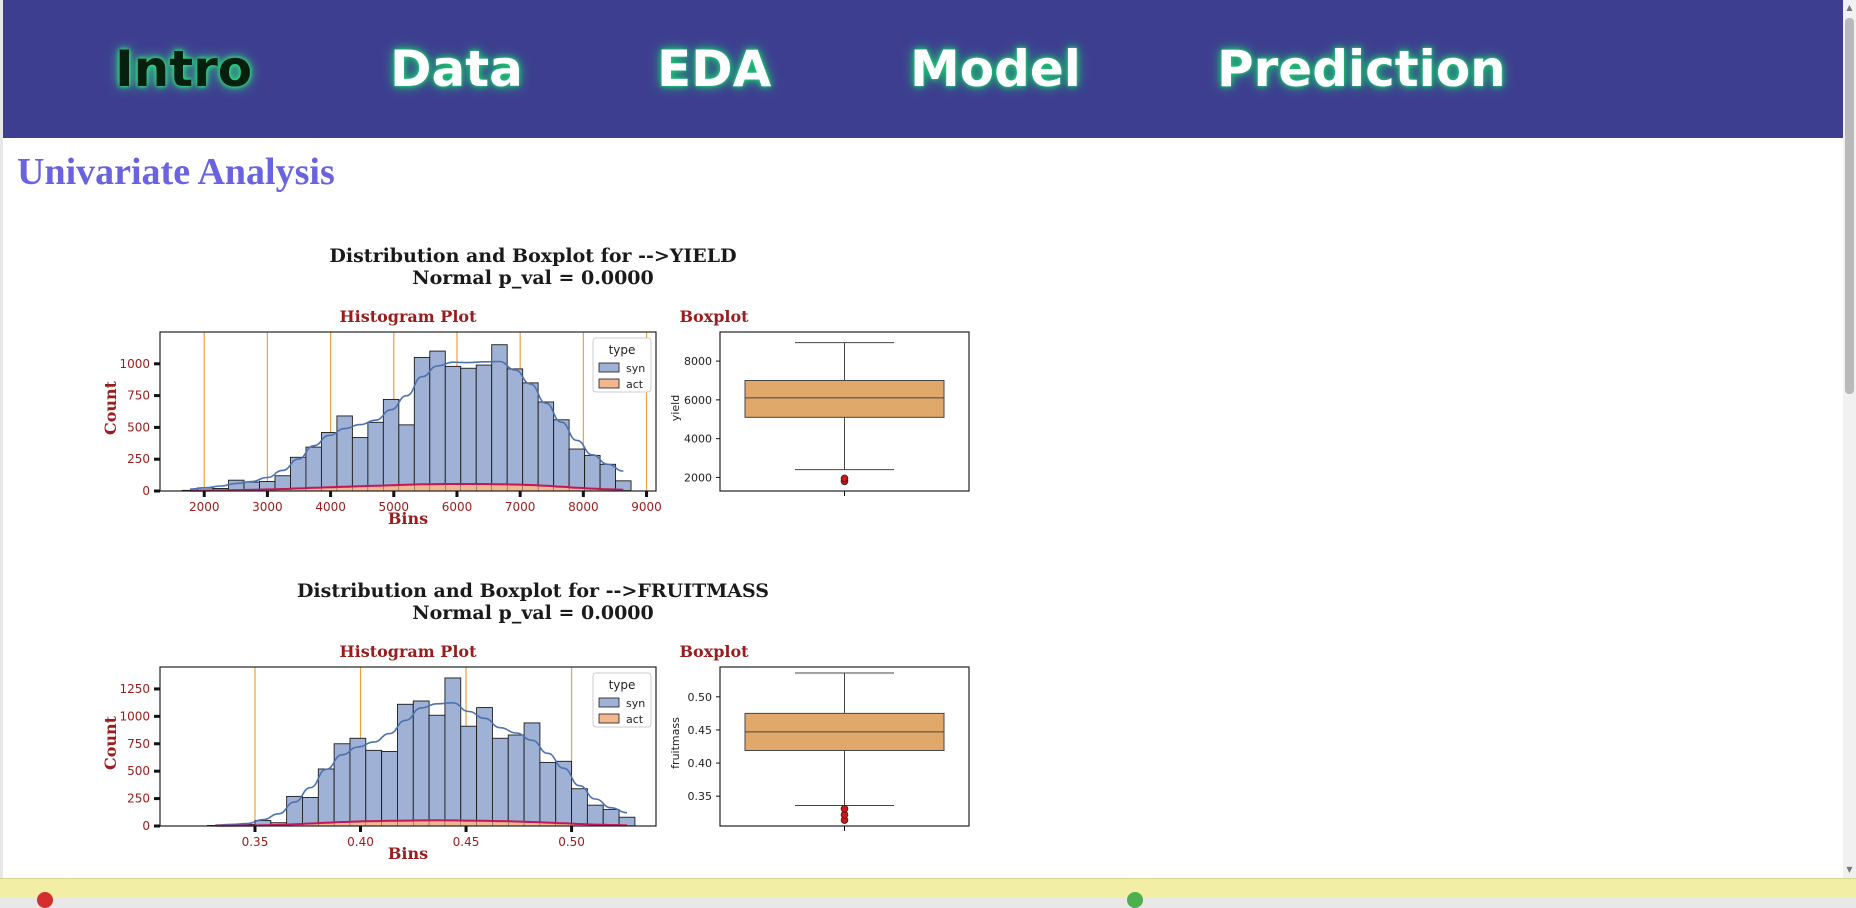 The height and width of the screenshot is (908, 1856). What do you see at coordinates (204, 507) in the screenshot?
I see `x-tick-label: 2000` at bounding box center [204, 507].